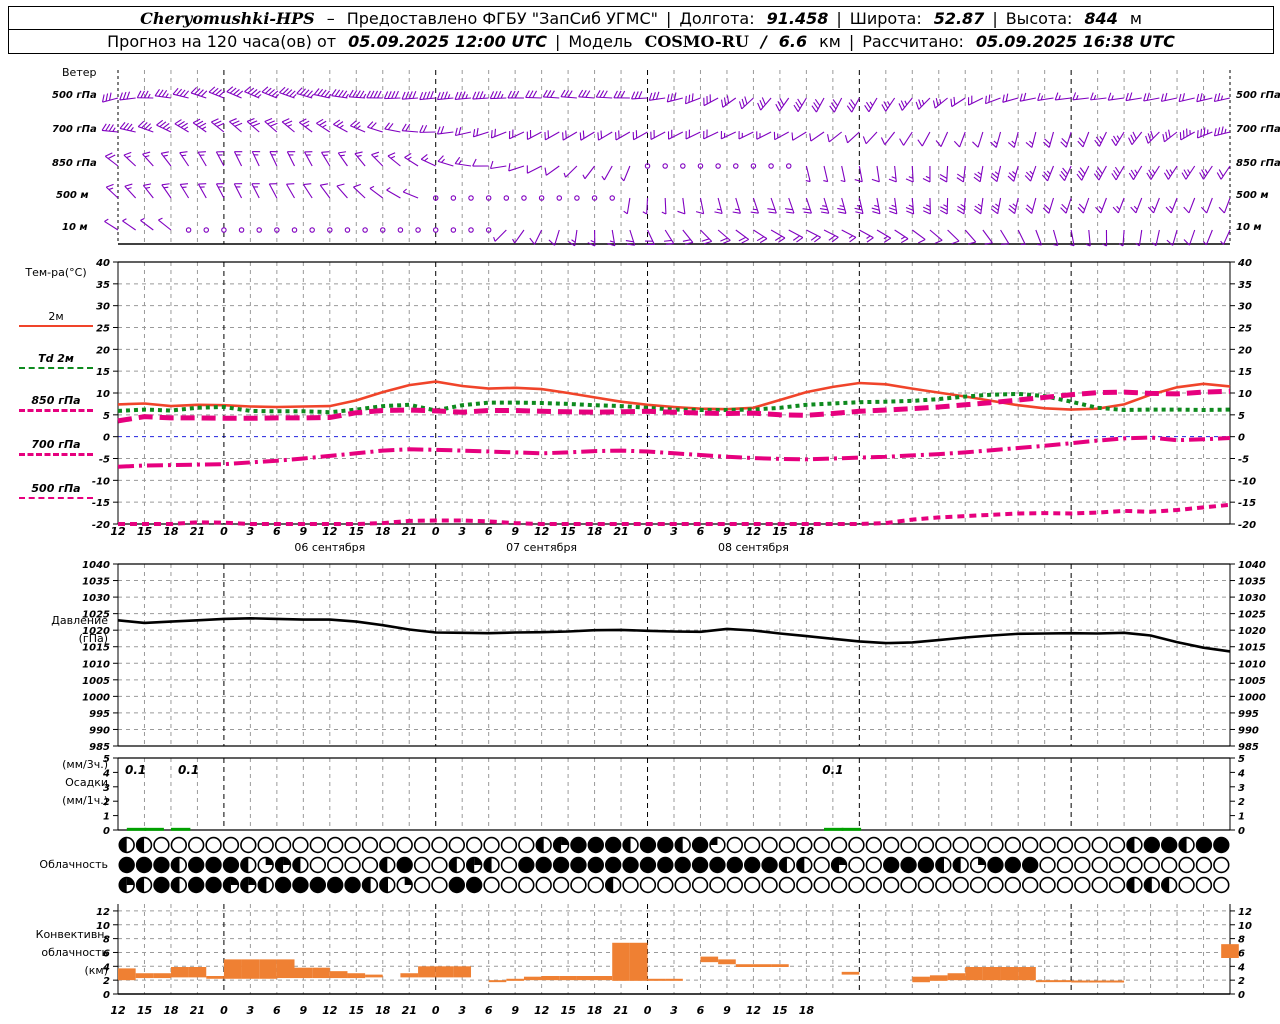 This screenshot has width=1280, height=1024. I want to click on x-tick-label-hour-bottom: 18, so click(171, 1010).